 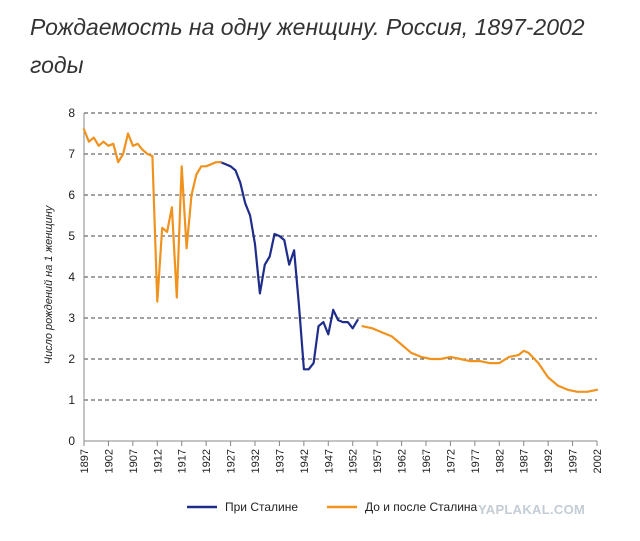 What do you see at coordinates (71, 400) in the screenshot?
I see `y-tick-label: 1` at bounding box center [71, 400].